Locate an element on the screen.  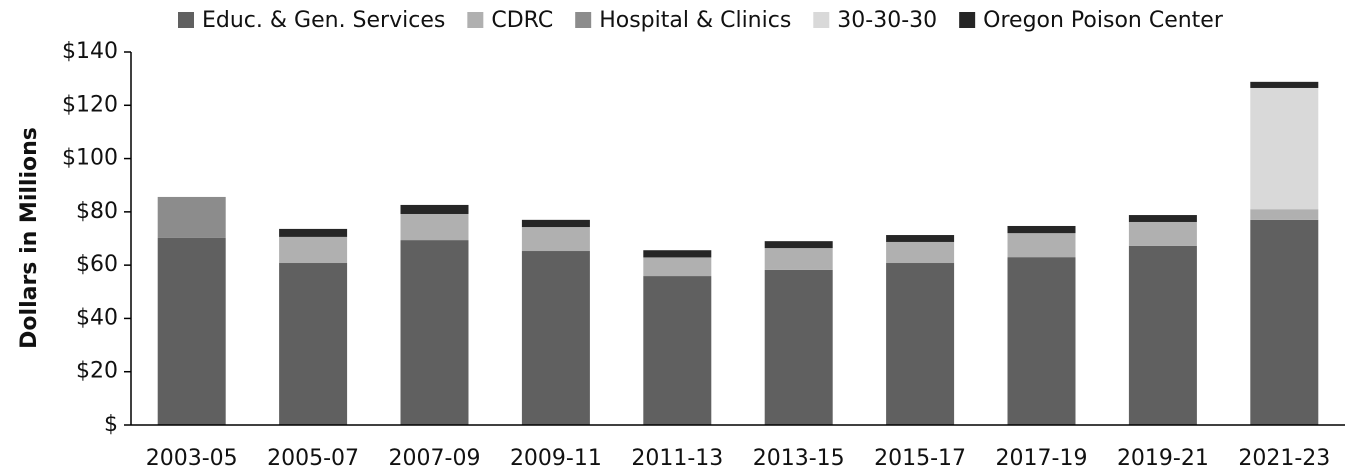
x-tick-label: 2015-17 is located at coordinates (920, 458).